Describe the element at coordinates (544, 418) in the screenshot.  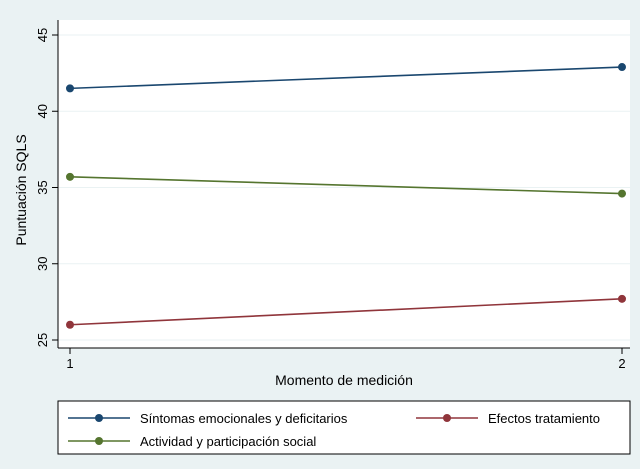
I see `legend-label: Efectos tratamiento` at that location.